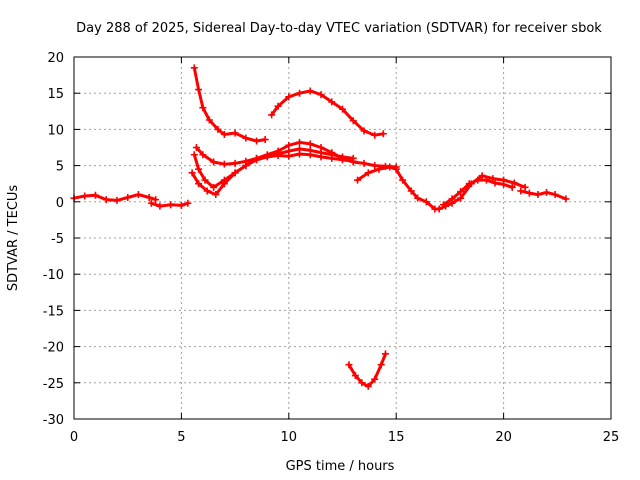 The image size is (640, 480). I want to click on y-tick-label: 20, so click(55, 58).